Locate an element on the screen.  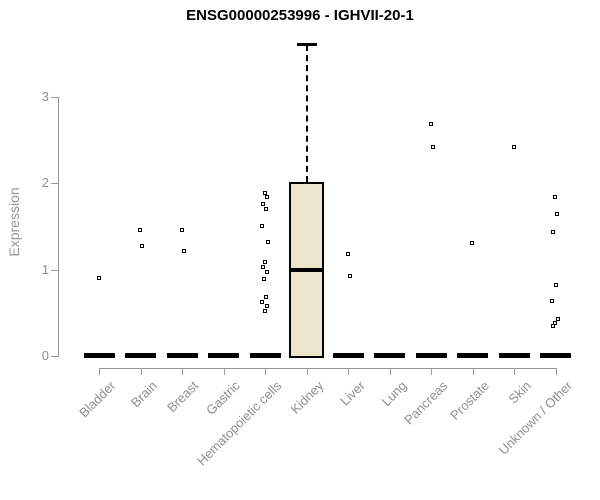
x-axis-line is located at coordinates (328, 368).